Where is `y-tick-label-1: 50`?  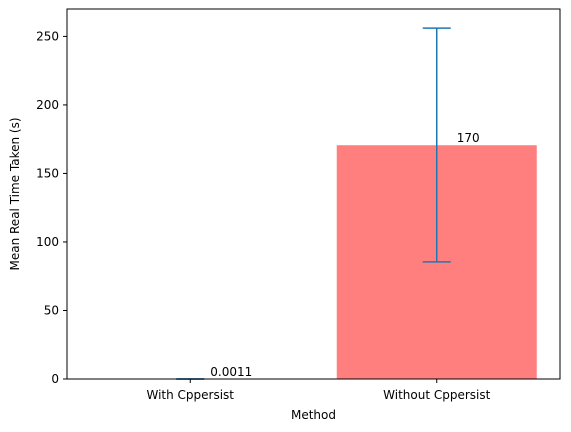 y-tick-label-1: 50 is located at coordinates (51, 310).